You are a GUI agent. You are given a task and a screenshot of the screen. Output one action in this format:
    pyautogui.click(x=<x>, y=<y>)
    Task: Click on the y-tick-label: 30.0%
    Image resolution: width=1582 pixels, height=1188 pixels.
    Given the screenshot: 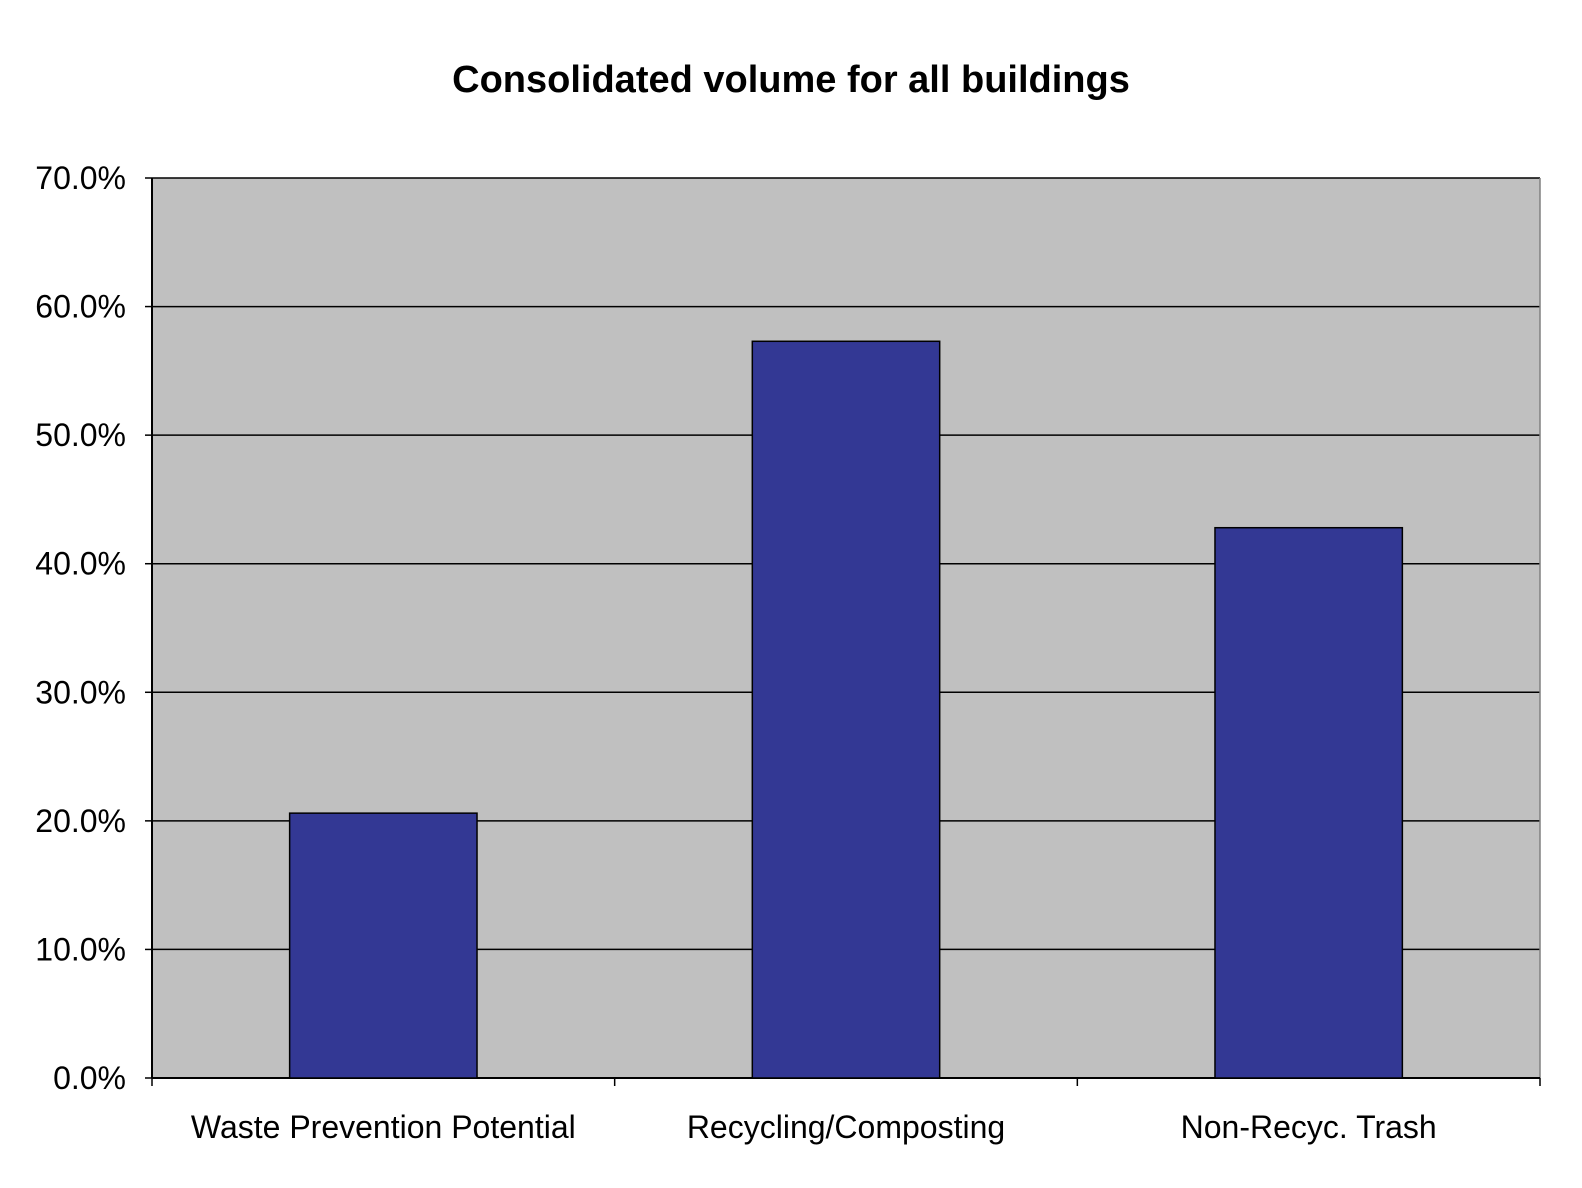 What is the action you would take?
    pyautogui.click(x=80, y=692)
    